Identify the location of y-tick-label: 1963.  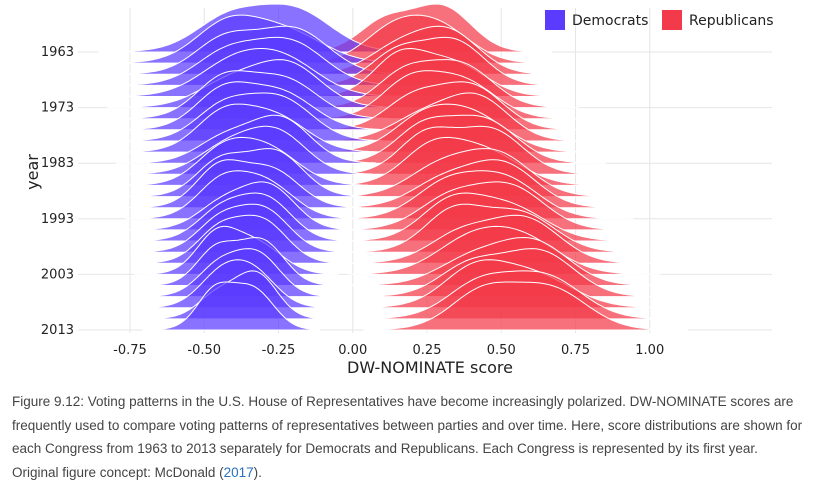
(57, 52).